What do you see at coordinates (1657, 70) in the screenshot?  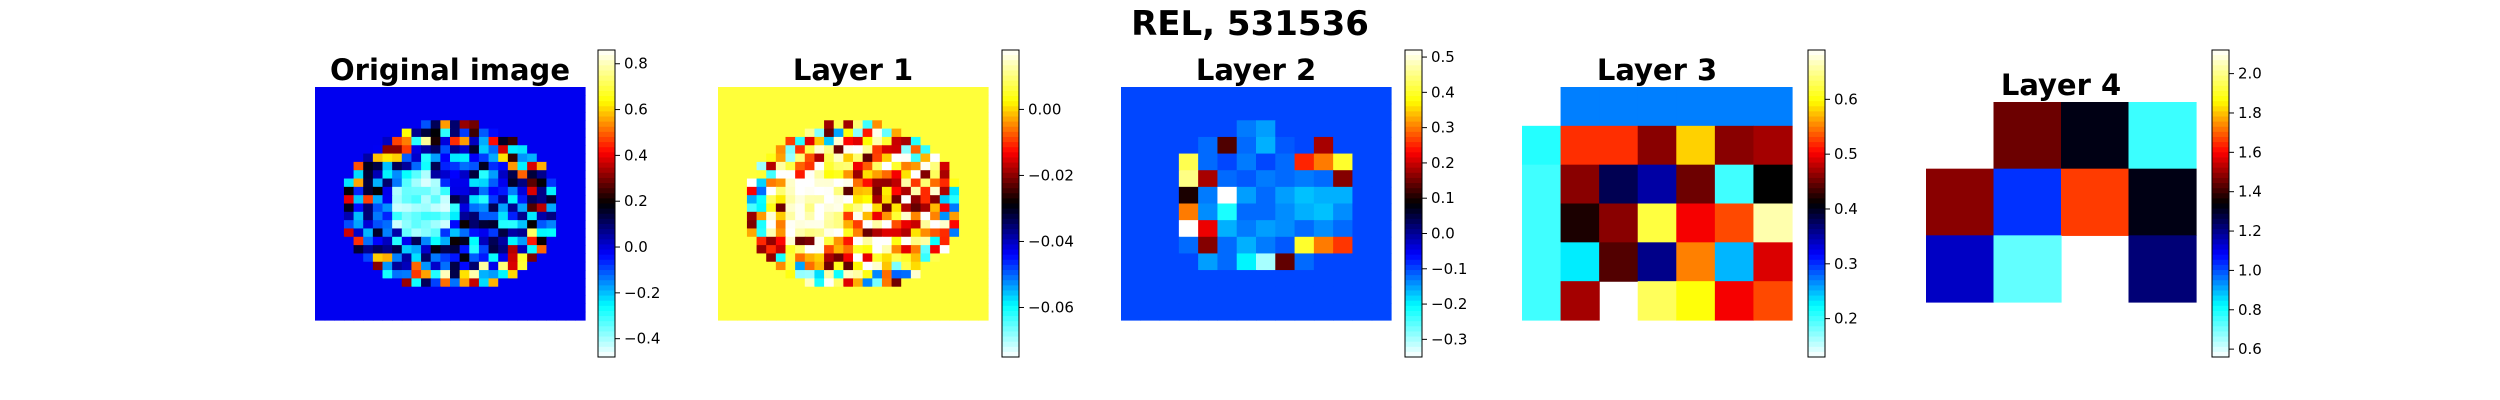 I see `panel-title: Layer 3` at bounding box center [1657, 70].